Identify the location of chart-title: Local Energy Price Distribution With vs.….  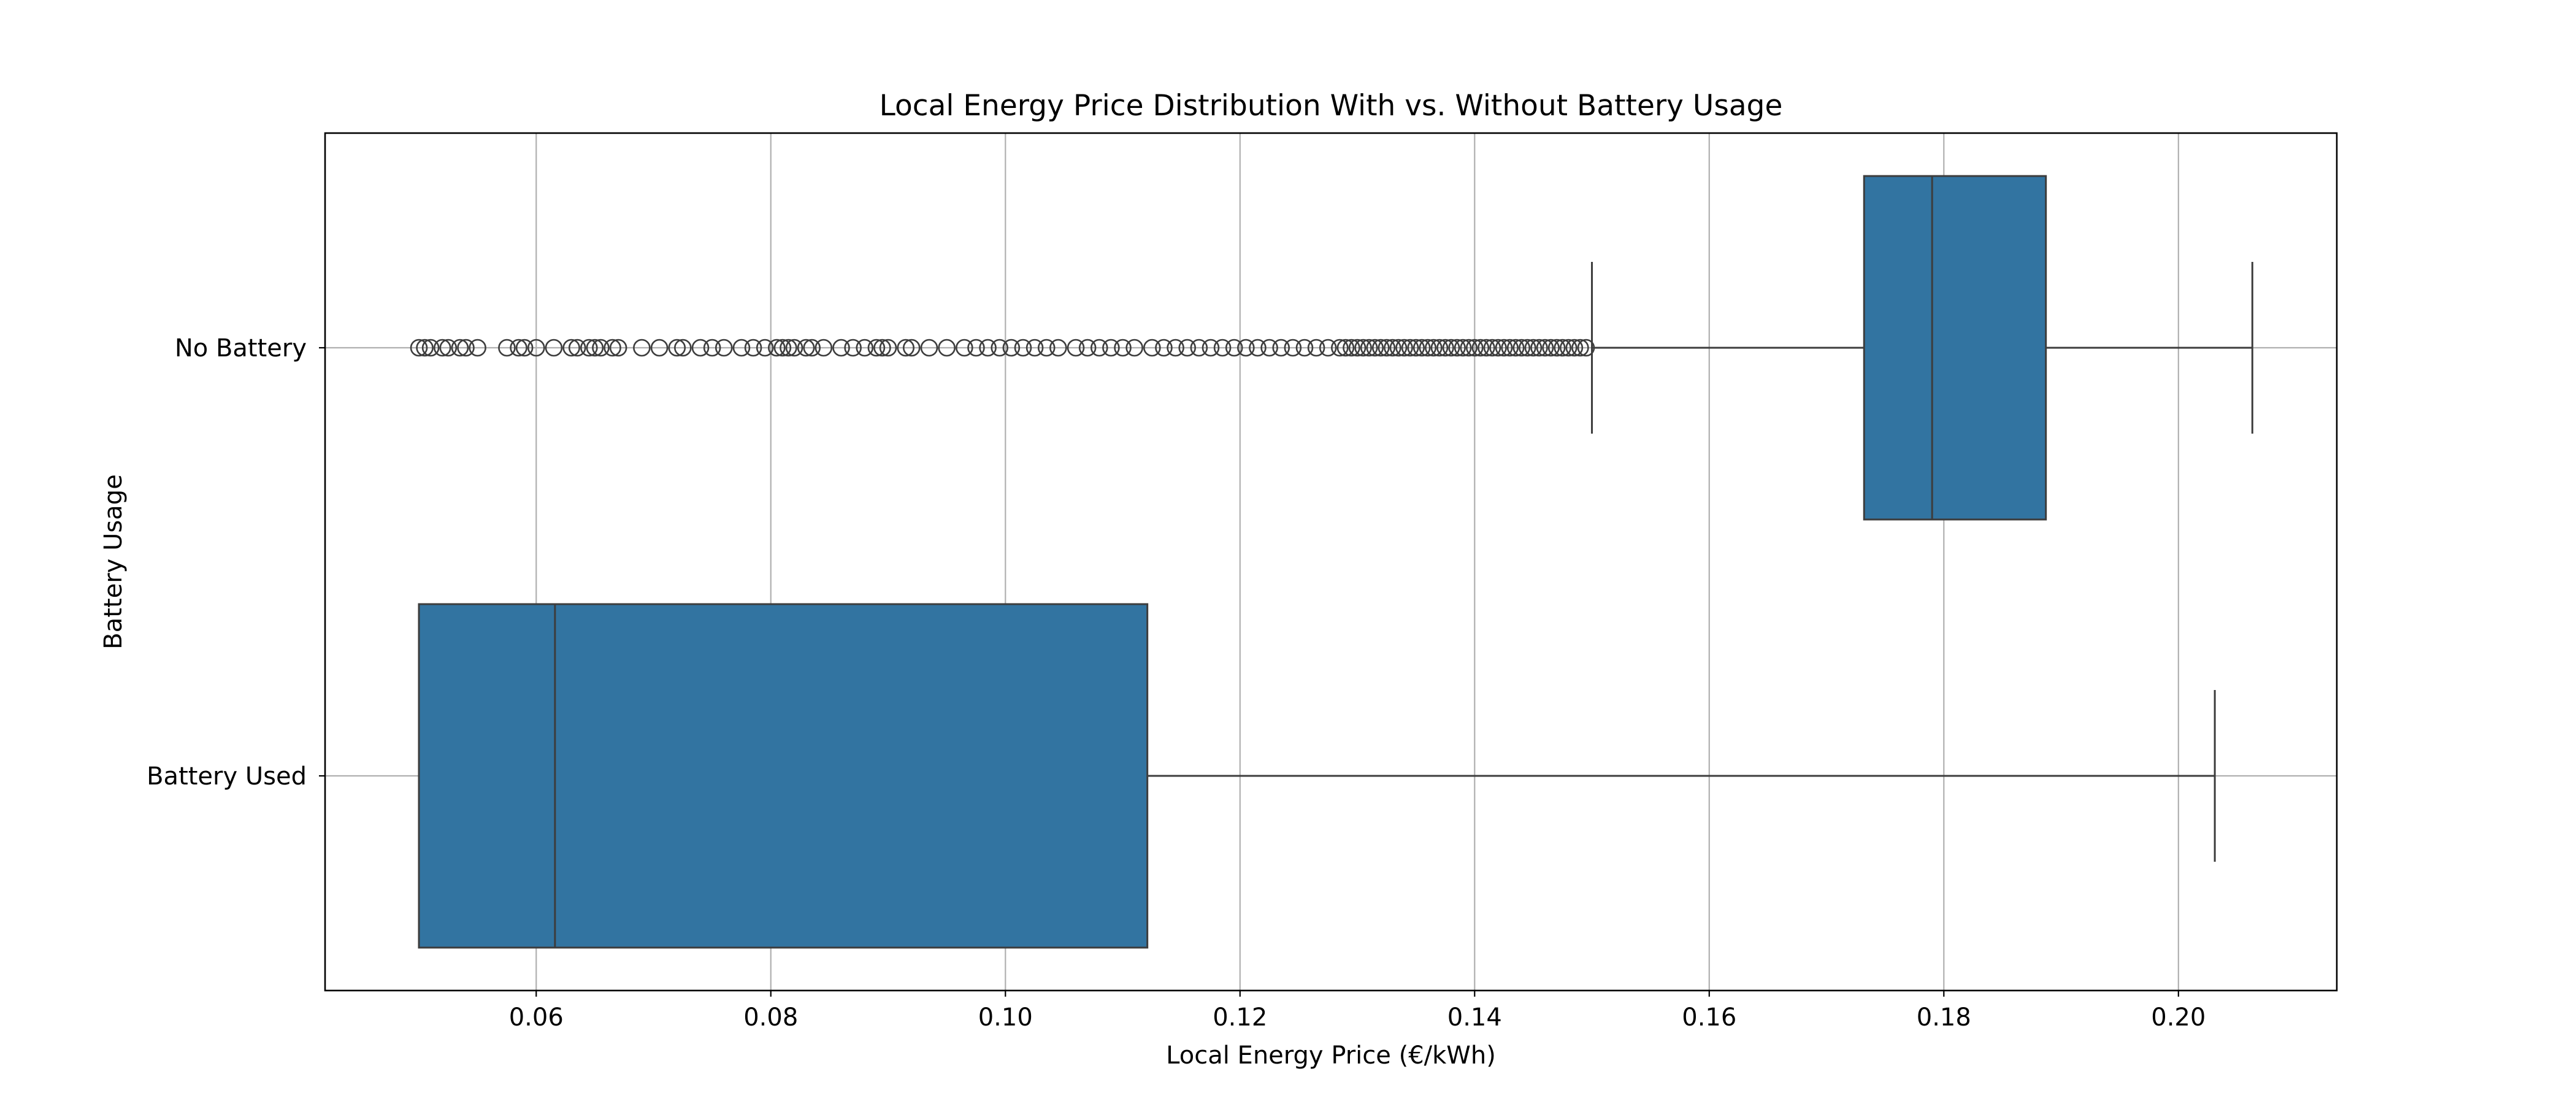
(1331, 106).